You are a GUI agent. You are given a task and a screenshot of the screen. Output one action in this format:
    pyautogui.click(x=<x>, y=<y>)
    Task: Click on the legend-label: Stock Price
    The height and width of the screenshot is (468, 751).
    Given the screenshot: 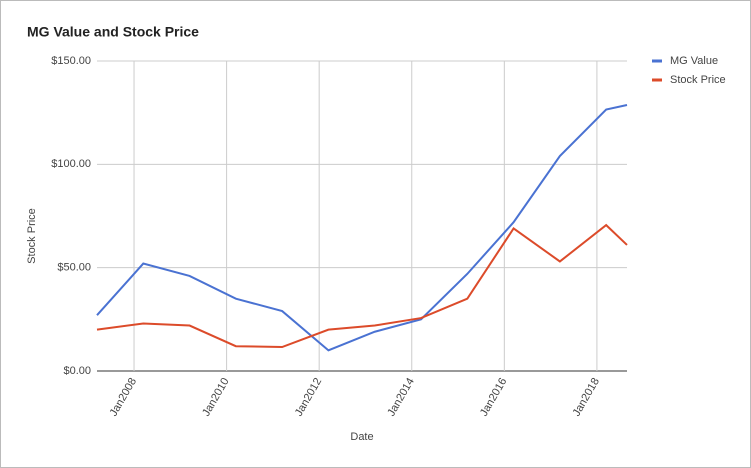 What is the action you would take?
    pyautogui.click(x=698, y=80)
    